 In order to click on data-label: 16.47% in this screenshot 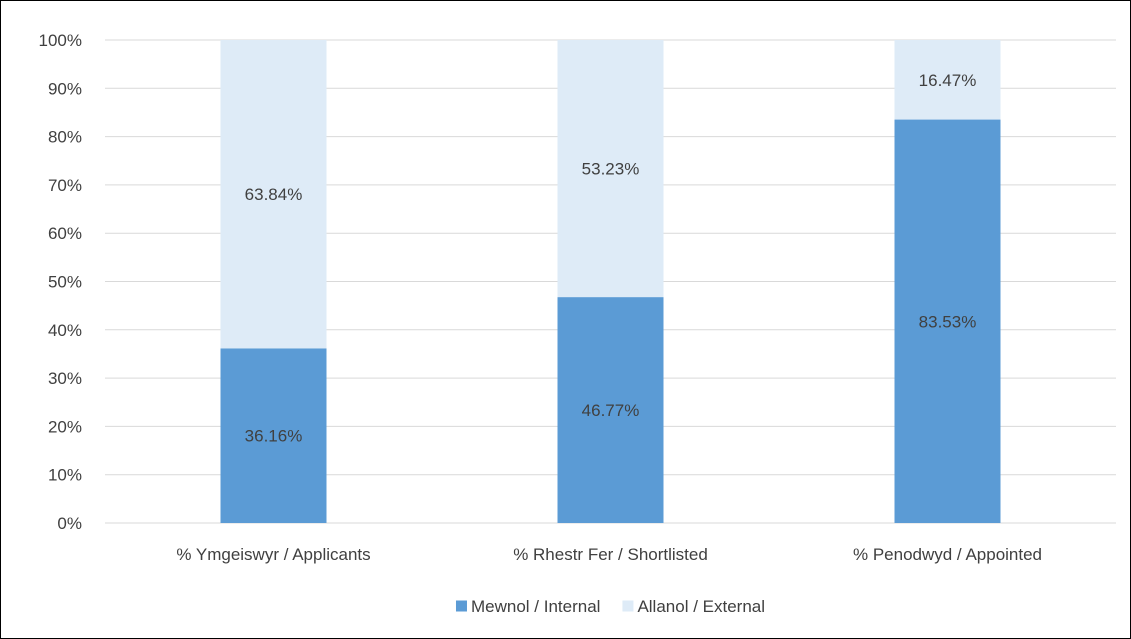, I will do `click(948, 80)`.